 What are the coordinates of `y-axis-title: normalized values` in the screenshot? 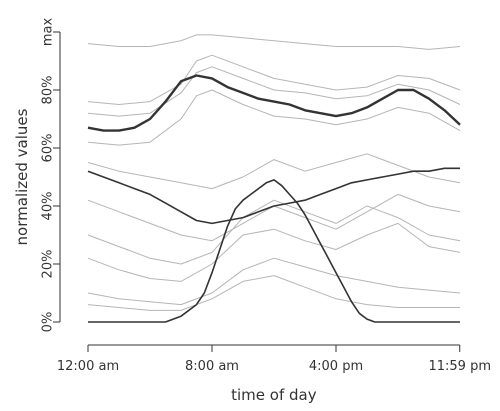 It's located at (22, 176).